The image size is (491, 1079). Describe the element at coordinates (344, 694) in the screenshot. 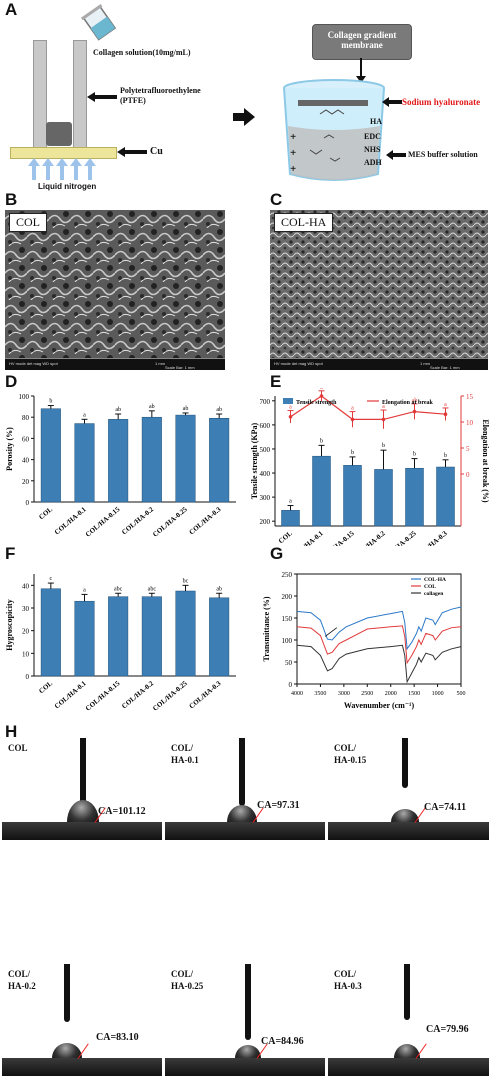

I see `x-tick-label: 3000` at that location.